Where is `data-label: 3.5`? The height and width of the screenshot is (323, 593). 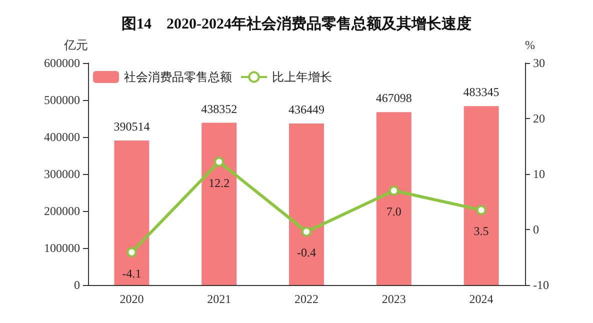 data-label: 3.5 is located at coordinates (481, 231).